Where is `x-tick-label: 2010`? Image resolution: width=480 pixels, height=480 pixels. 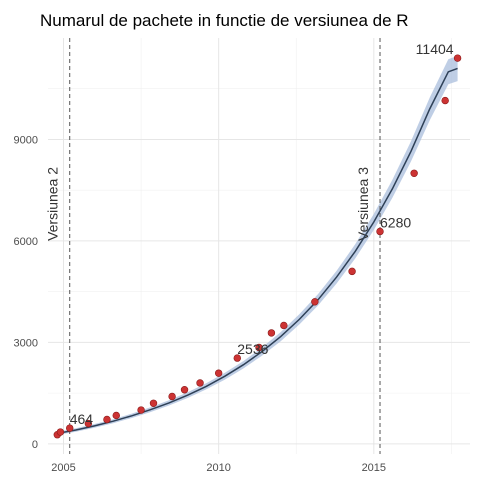
x-tick-label: 2010 is located at coordinates (218, 468).